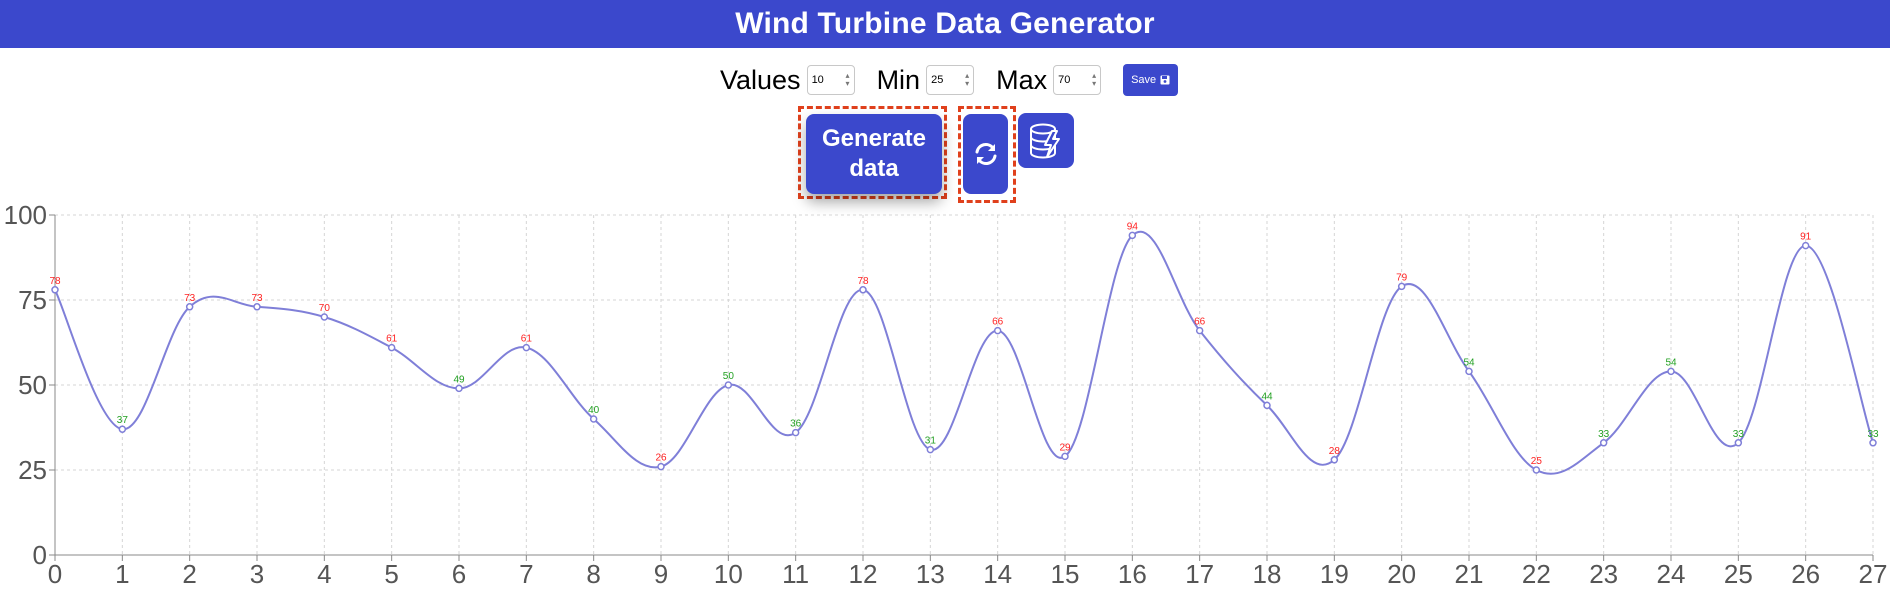  I want to click on refresh-highlight, so click(987, 154).